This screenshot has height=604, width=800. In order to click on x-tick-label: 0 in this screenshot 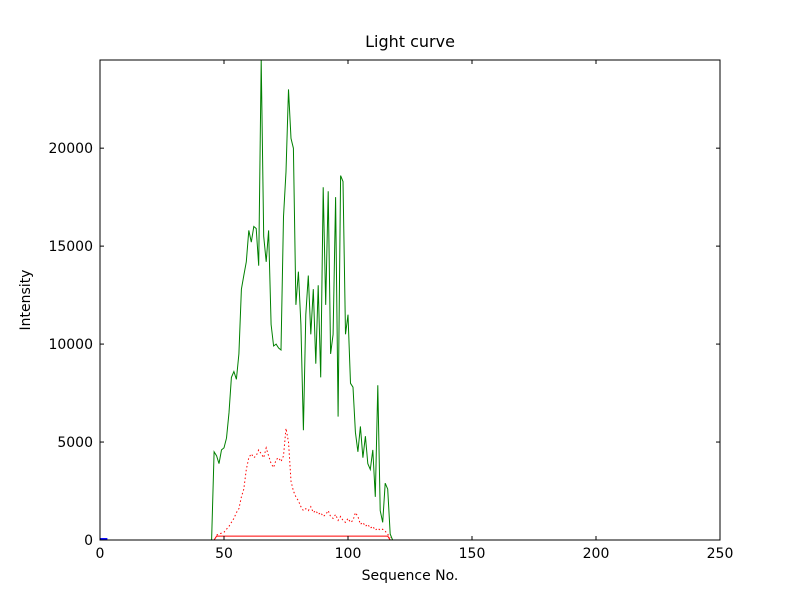, I will do `click(100, 554)`.